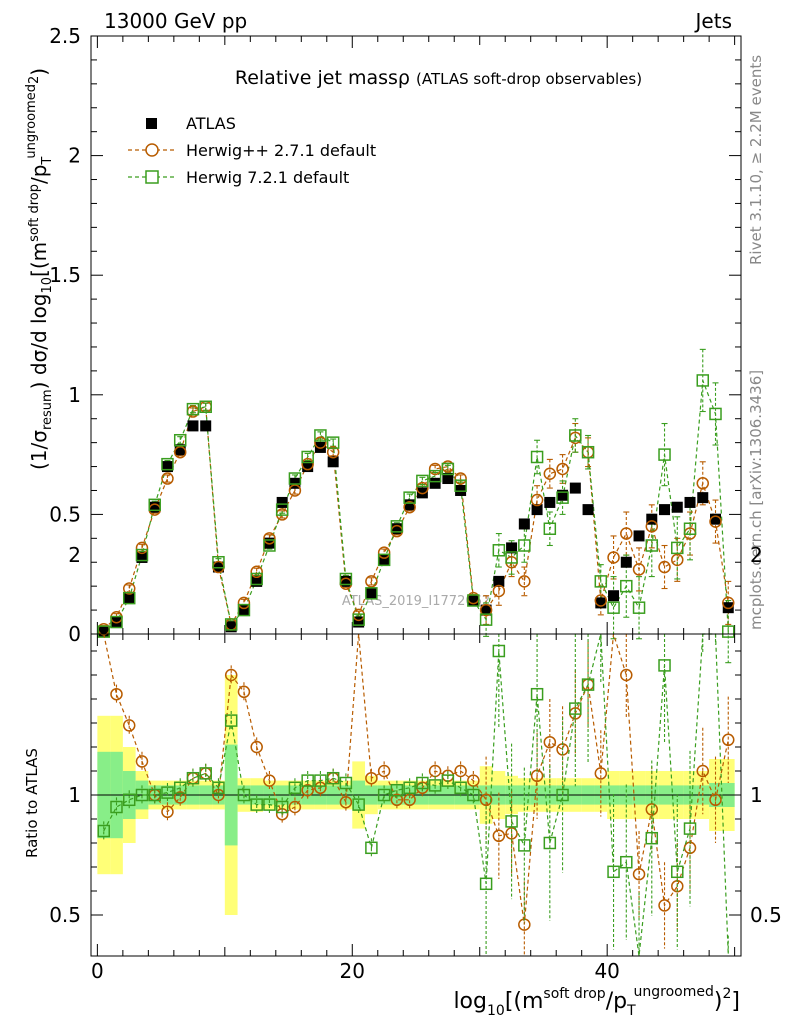 This screenshot has width=786, height=1028. What do you see at coordinates (756, 500) in the screenshot?
I see `mcplots-label: mcplots.cern.ch [arXiv:1306.3436]` at bounding box center [756, 500].